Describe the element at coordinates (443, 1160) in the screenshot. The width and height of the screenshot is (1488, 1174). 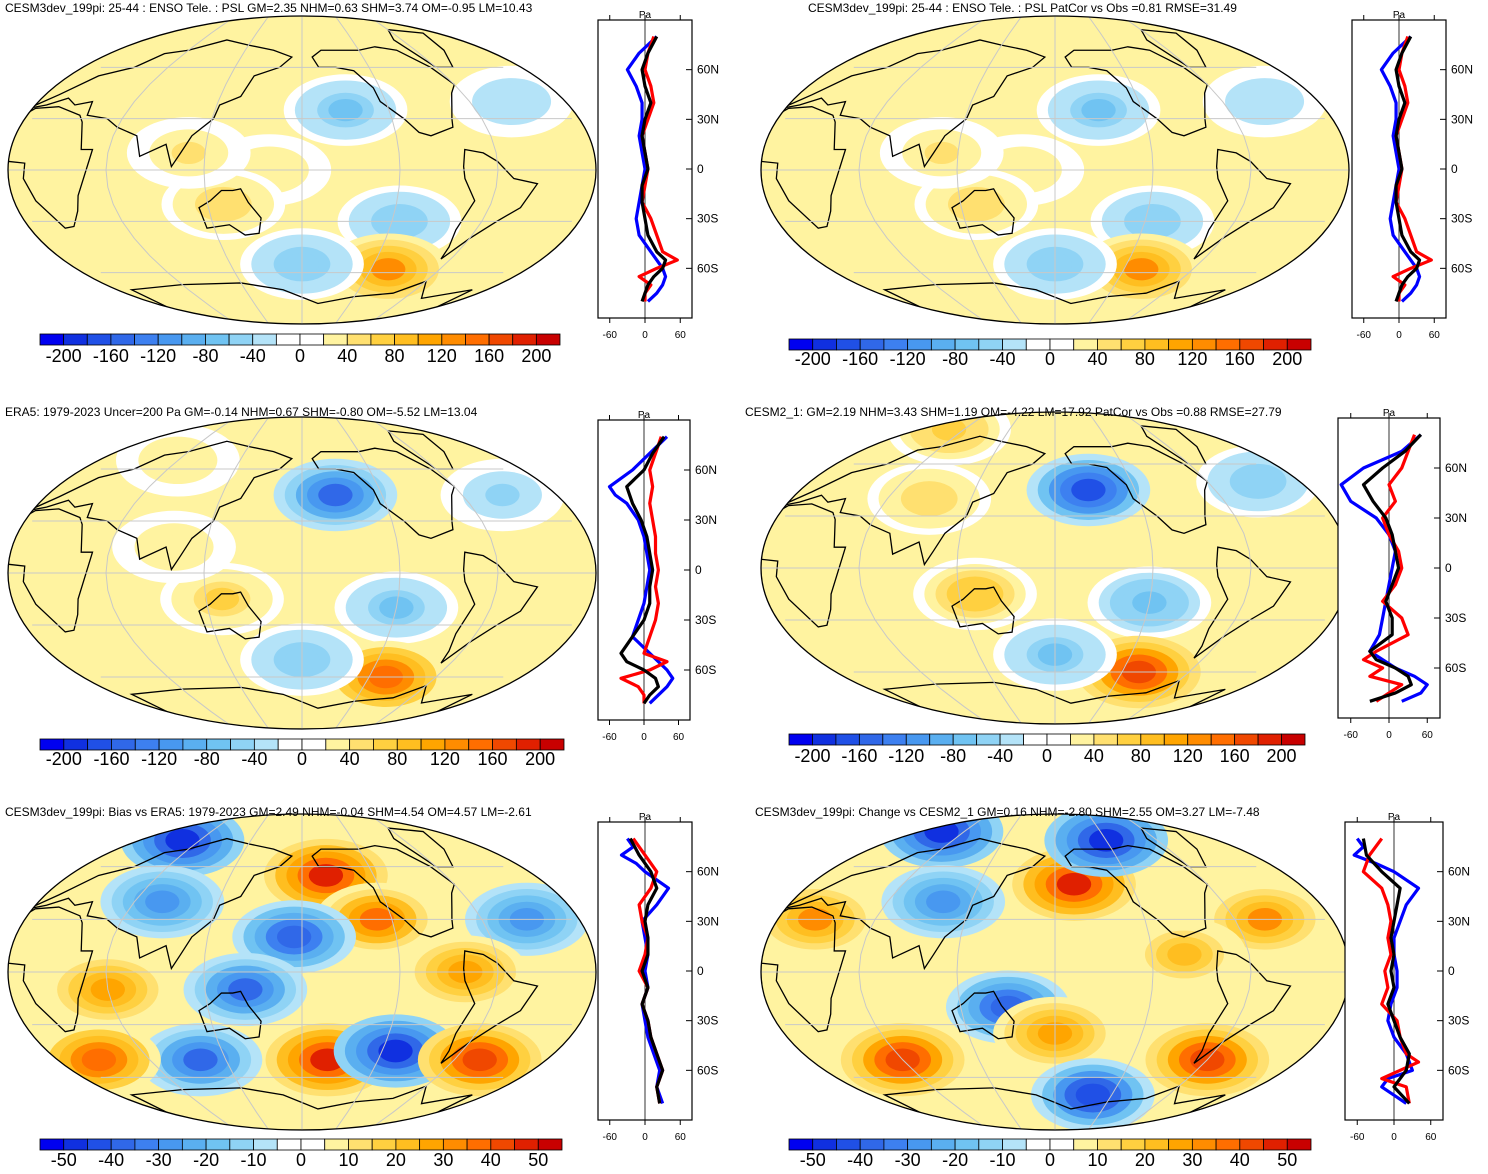
I see `colorbar-label: 30` at that location.